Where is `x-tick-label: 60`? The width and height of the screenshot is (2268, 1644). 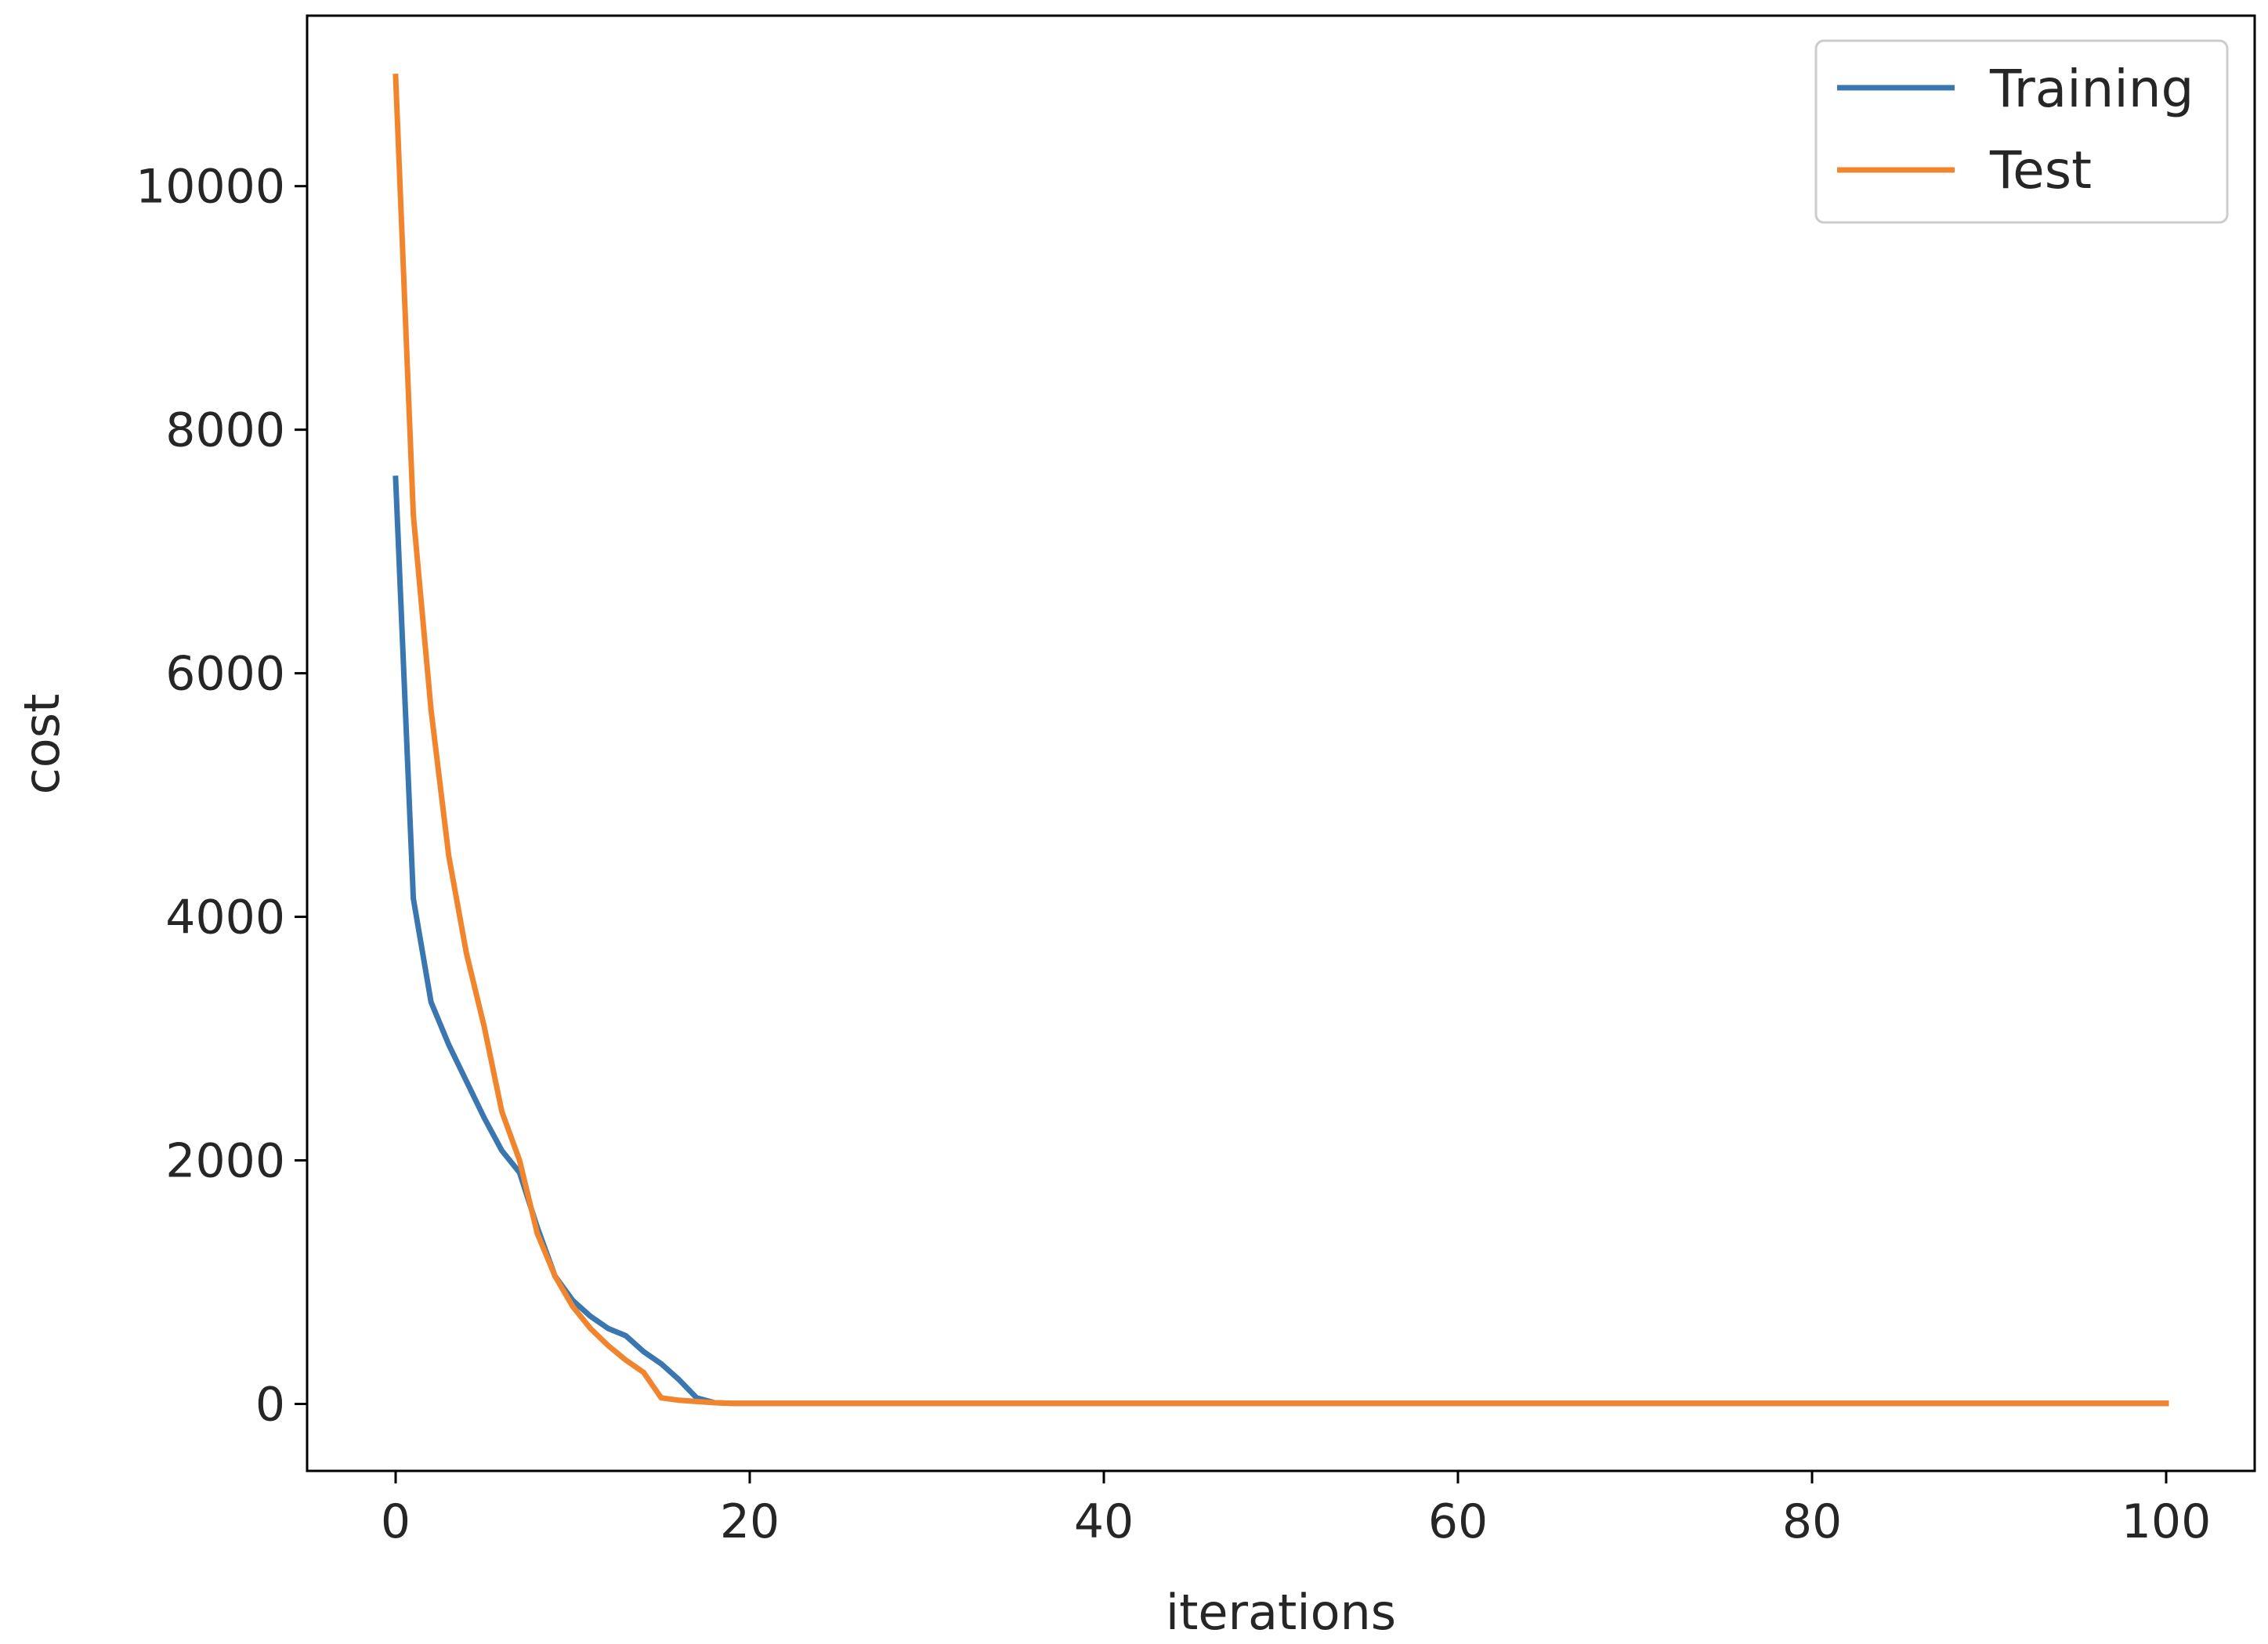
x-tick-label: 60 is located at coordinates (1458, 1522).